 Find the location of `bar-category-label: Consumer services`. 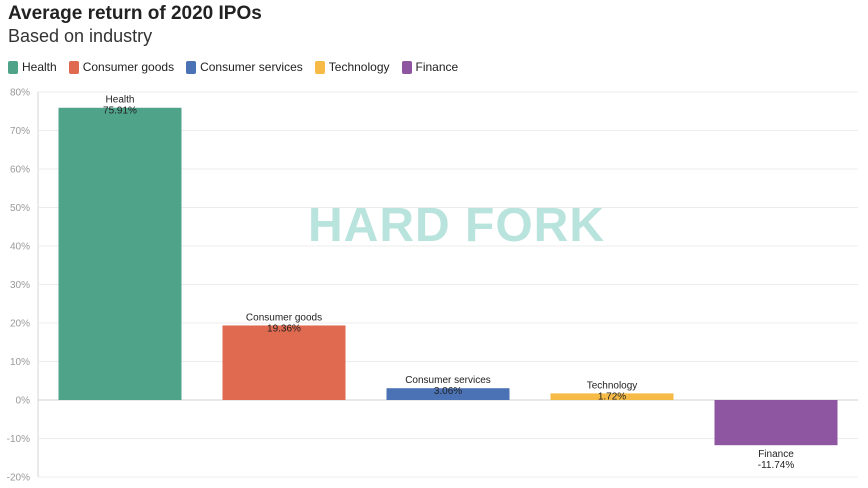

bar-category-label: Consumer services is located at coordinates (448, 380).